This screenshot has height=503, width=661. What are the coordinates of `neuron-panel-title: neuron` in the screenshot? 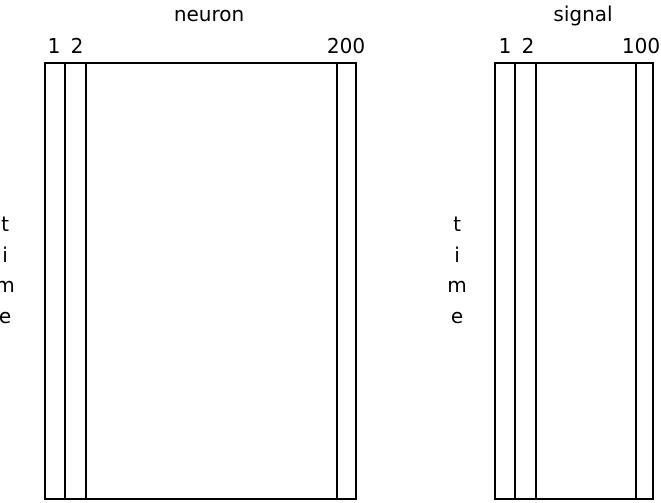 It's located at (209, 14).